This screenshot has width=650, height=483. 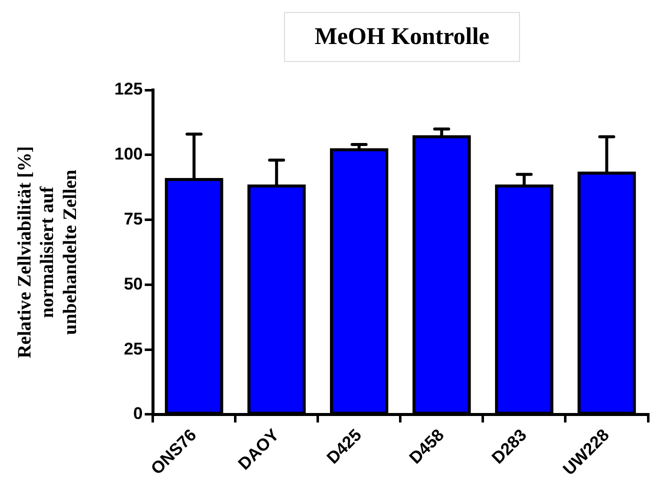 What do you see at coordinates (128, 154) in the screenshot?
I see `y-tick-label: 100` at bounding box center [128, 154].